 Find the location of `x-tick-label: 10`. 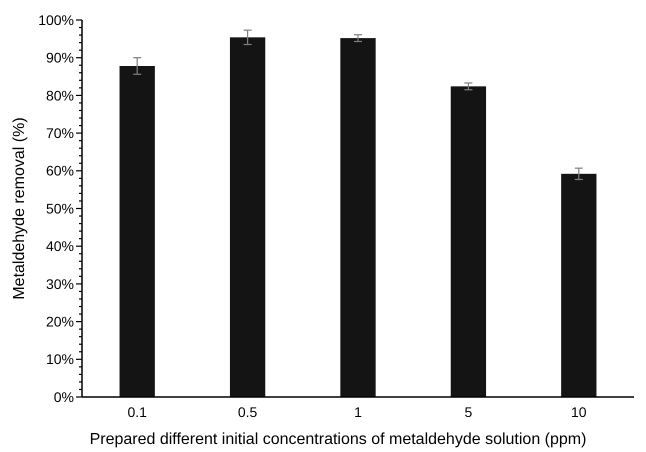

x-tick-label: 10 is located at coordinates (579, 412).